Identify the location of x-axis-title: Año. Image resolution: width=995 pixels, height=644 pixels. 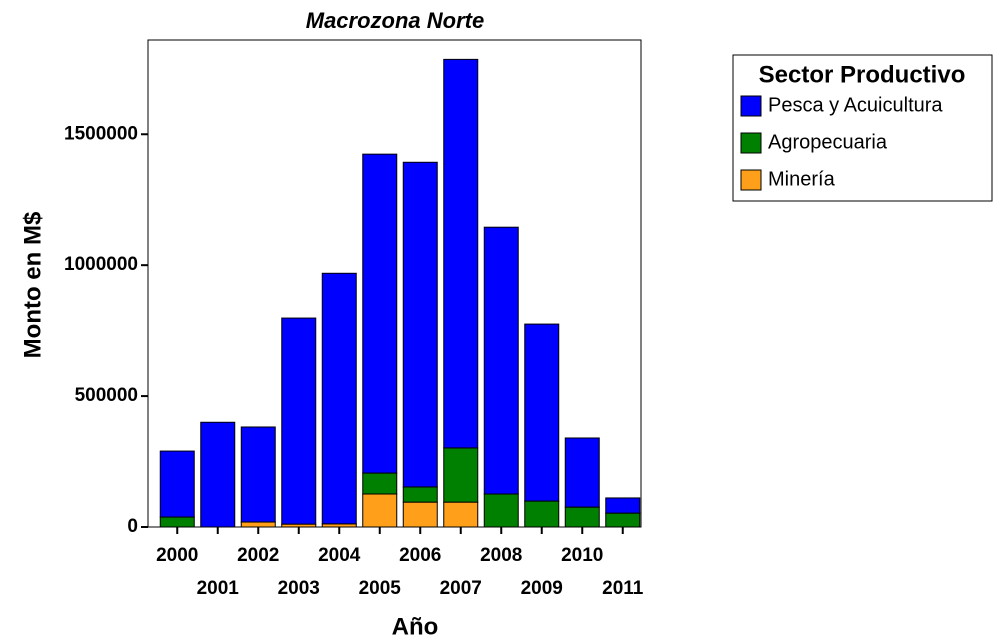
(415, 626).